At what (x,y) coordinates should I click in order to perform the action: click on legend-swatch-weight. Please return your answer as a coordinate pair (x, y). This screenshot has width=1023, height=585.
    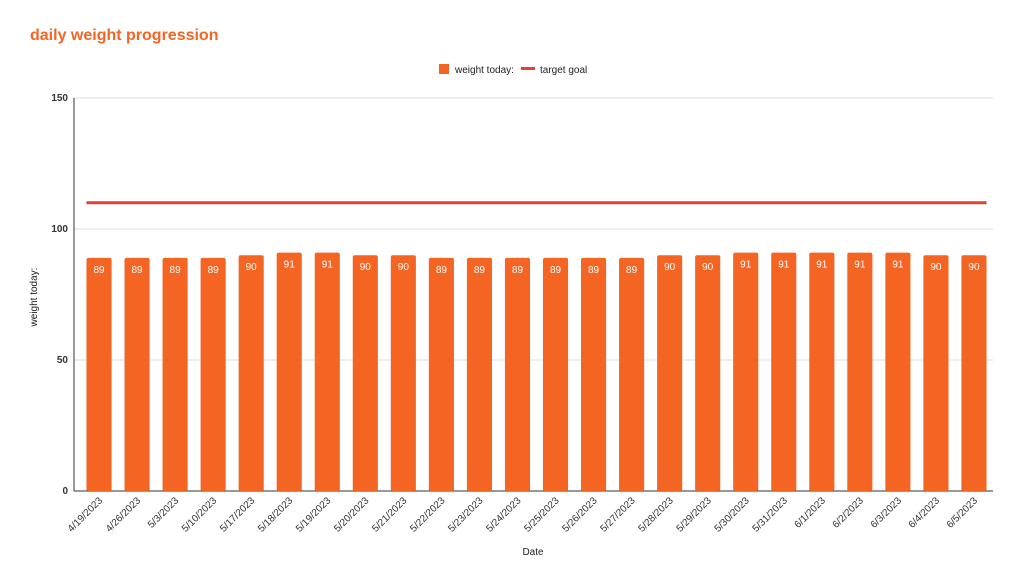
    Looking at the image, I should click on (444, 69).